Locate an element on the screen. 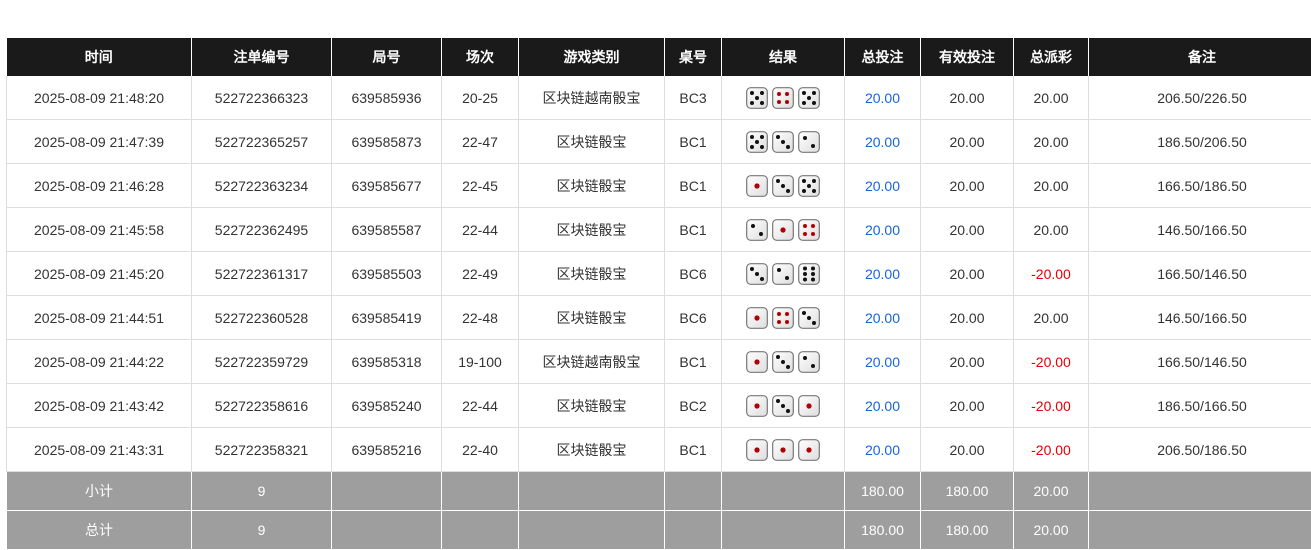 This screenshot has height=550, width=1311. footer-label: 总计 is located at coordinates (99, 530).